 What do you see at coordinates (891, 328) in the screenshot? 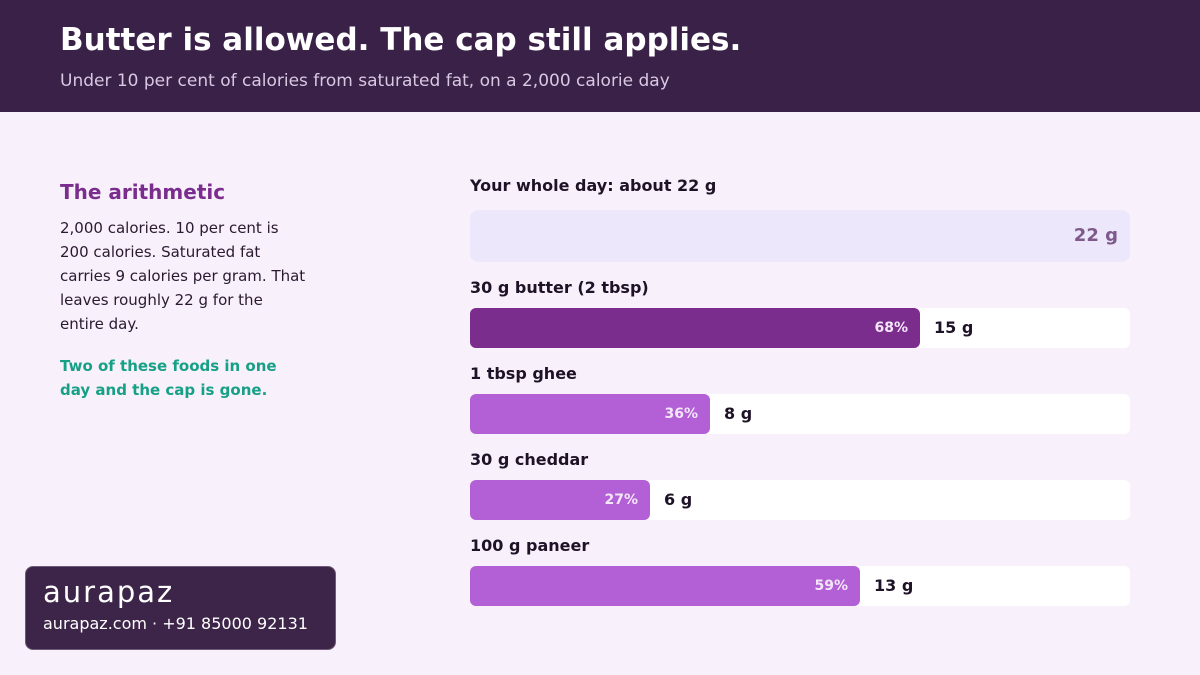
I see `percent-label: 68%` at bounding box center [891, 328].